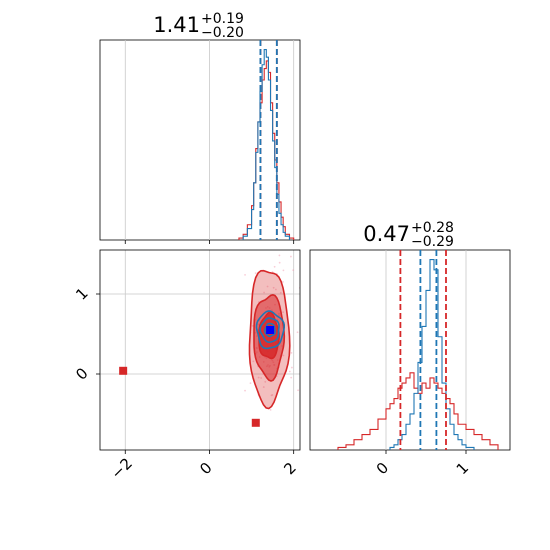  Describe the element at coordinates (209, 242) in the screenshot. I see `hist-x-ticks` at that location.